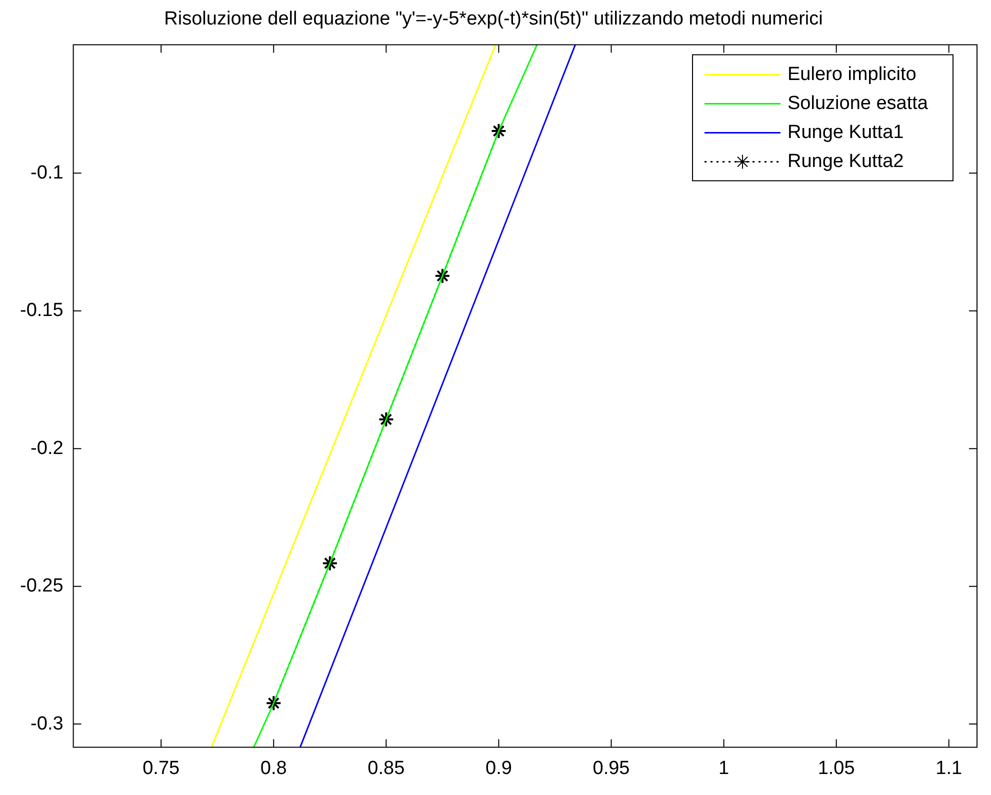 This screenshot has width=991, height=795. Describe the element at coordinates (852, 75) in the screenshot. I see `legend-label: Eulero implicito` at that location.